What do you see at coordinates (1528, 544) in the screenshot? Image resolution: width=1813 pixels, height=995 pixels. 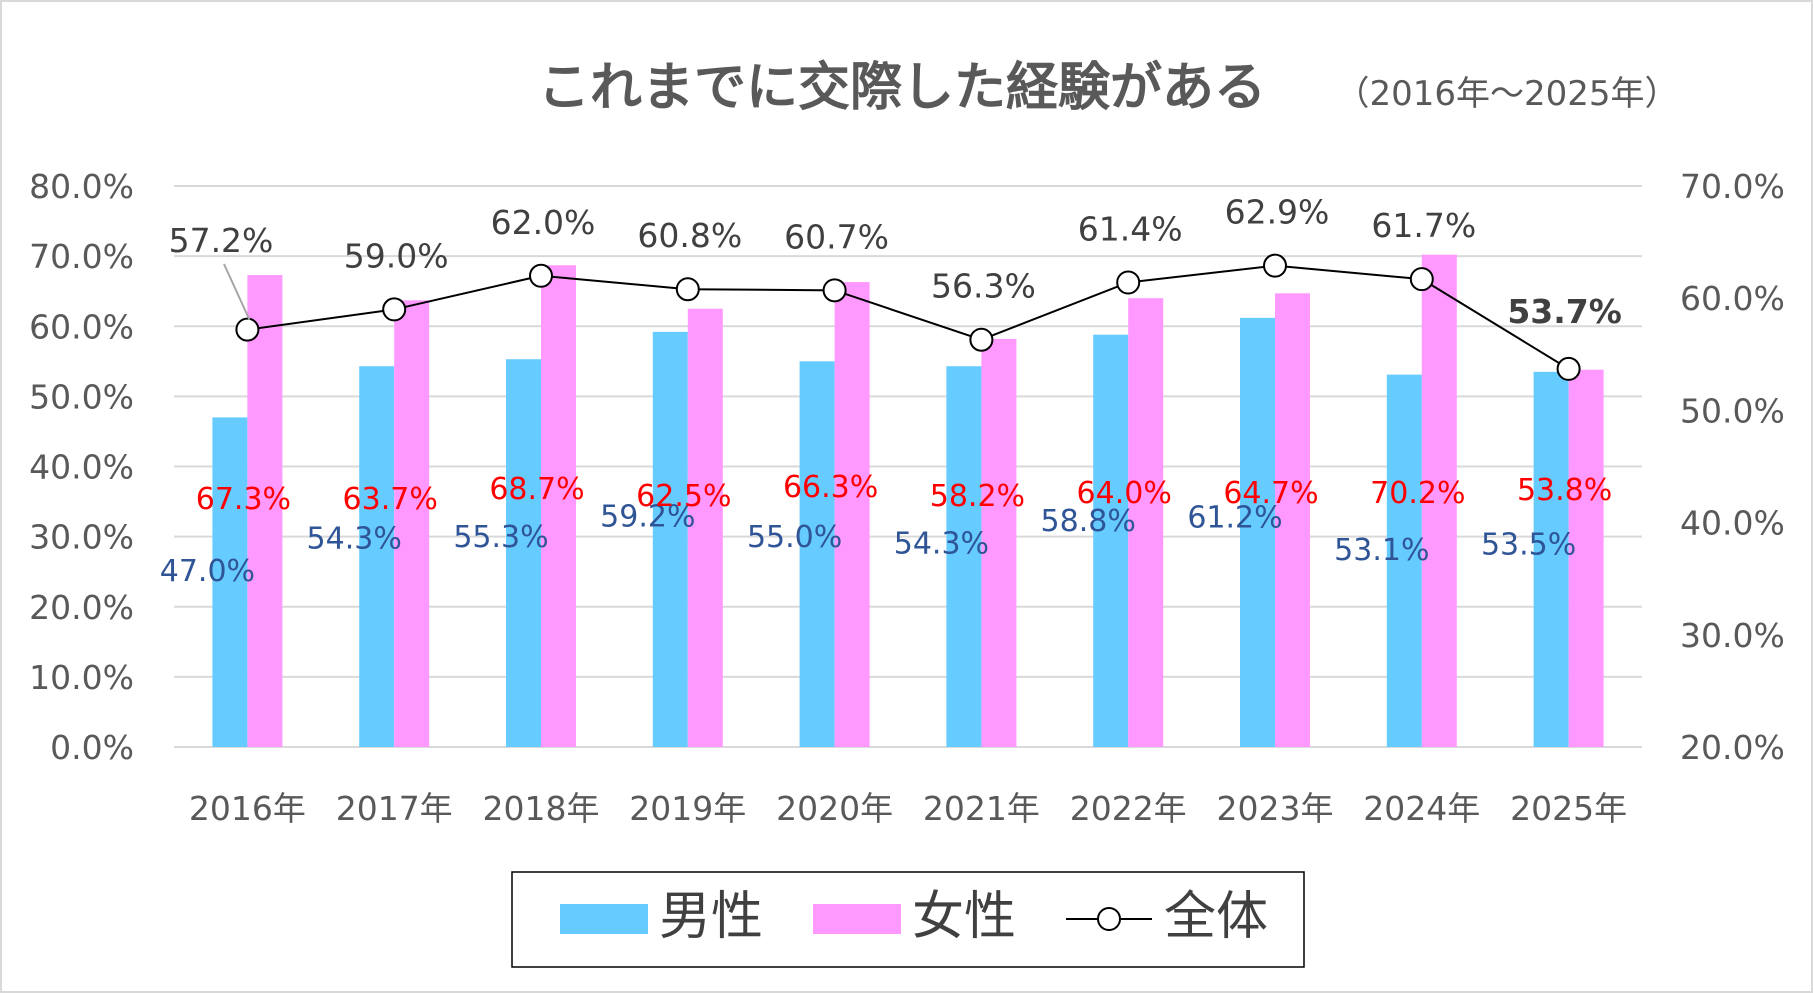 I see `label-male: 53.5%` at bounding box center [1528, 544].